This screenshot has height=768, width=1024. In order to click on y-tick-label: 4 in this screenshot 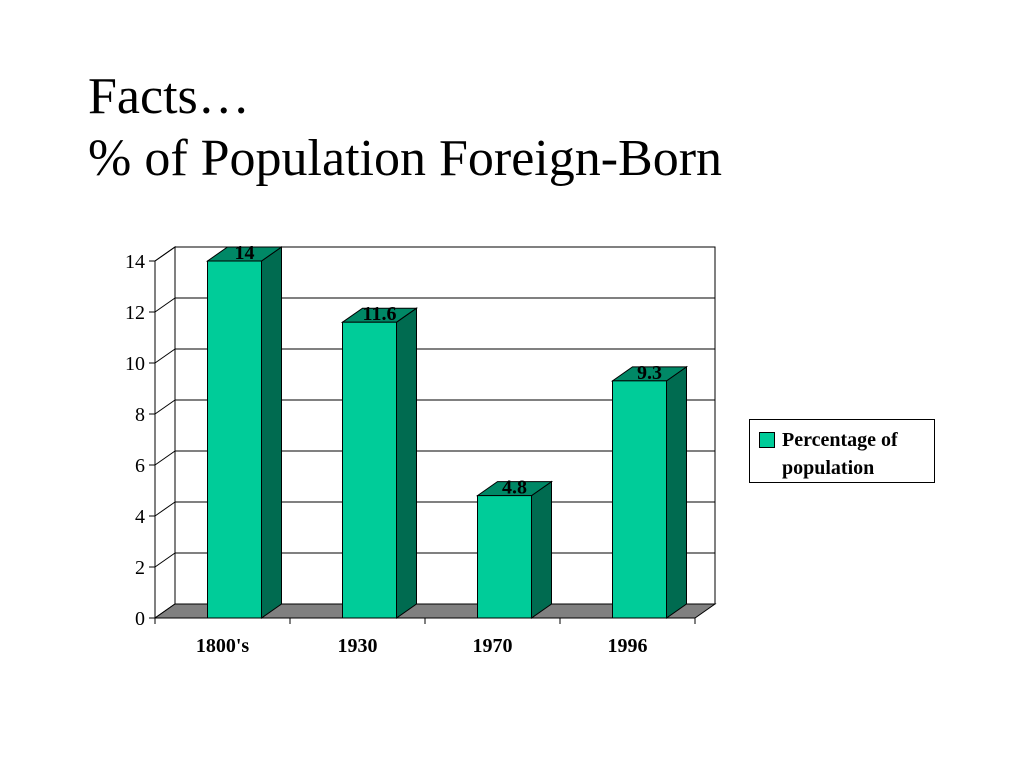, I will do `click(140, 517)`.